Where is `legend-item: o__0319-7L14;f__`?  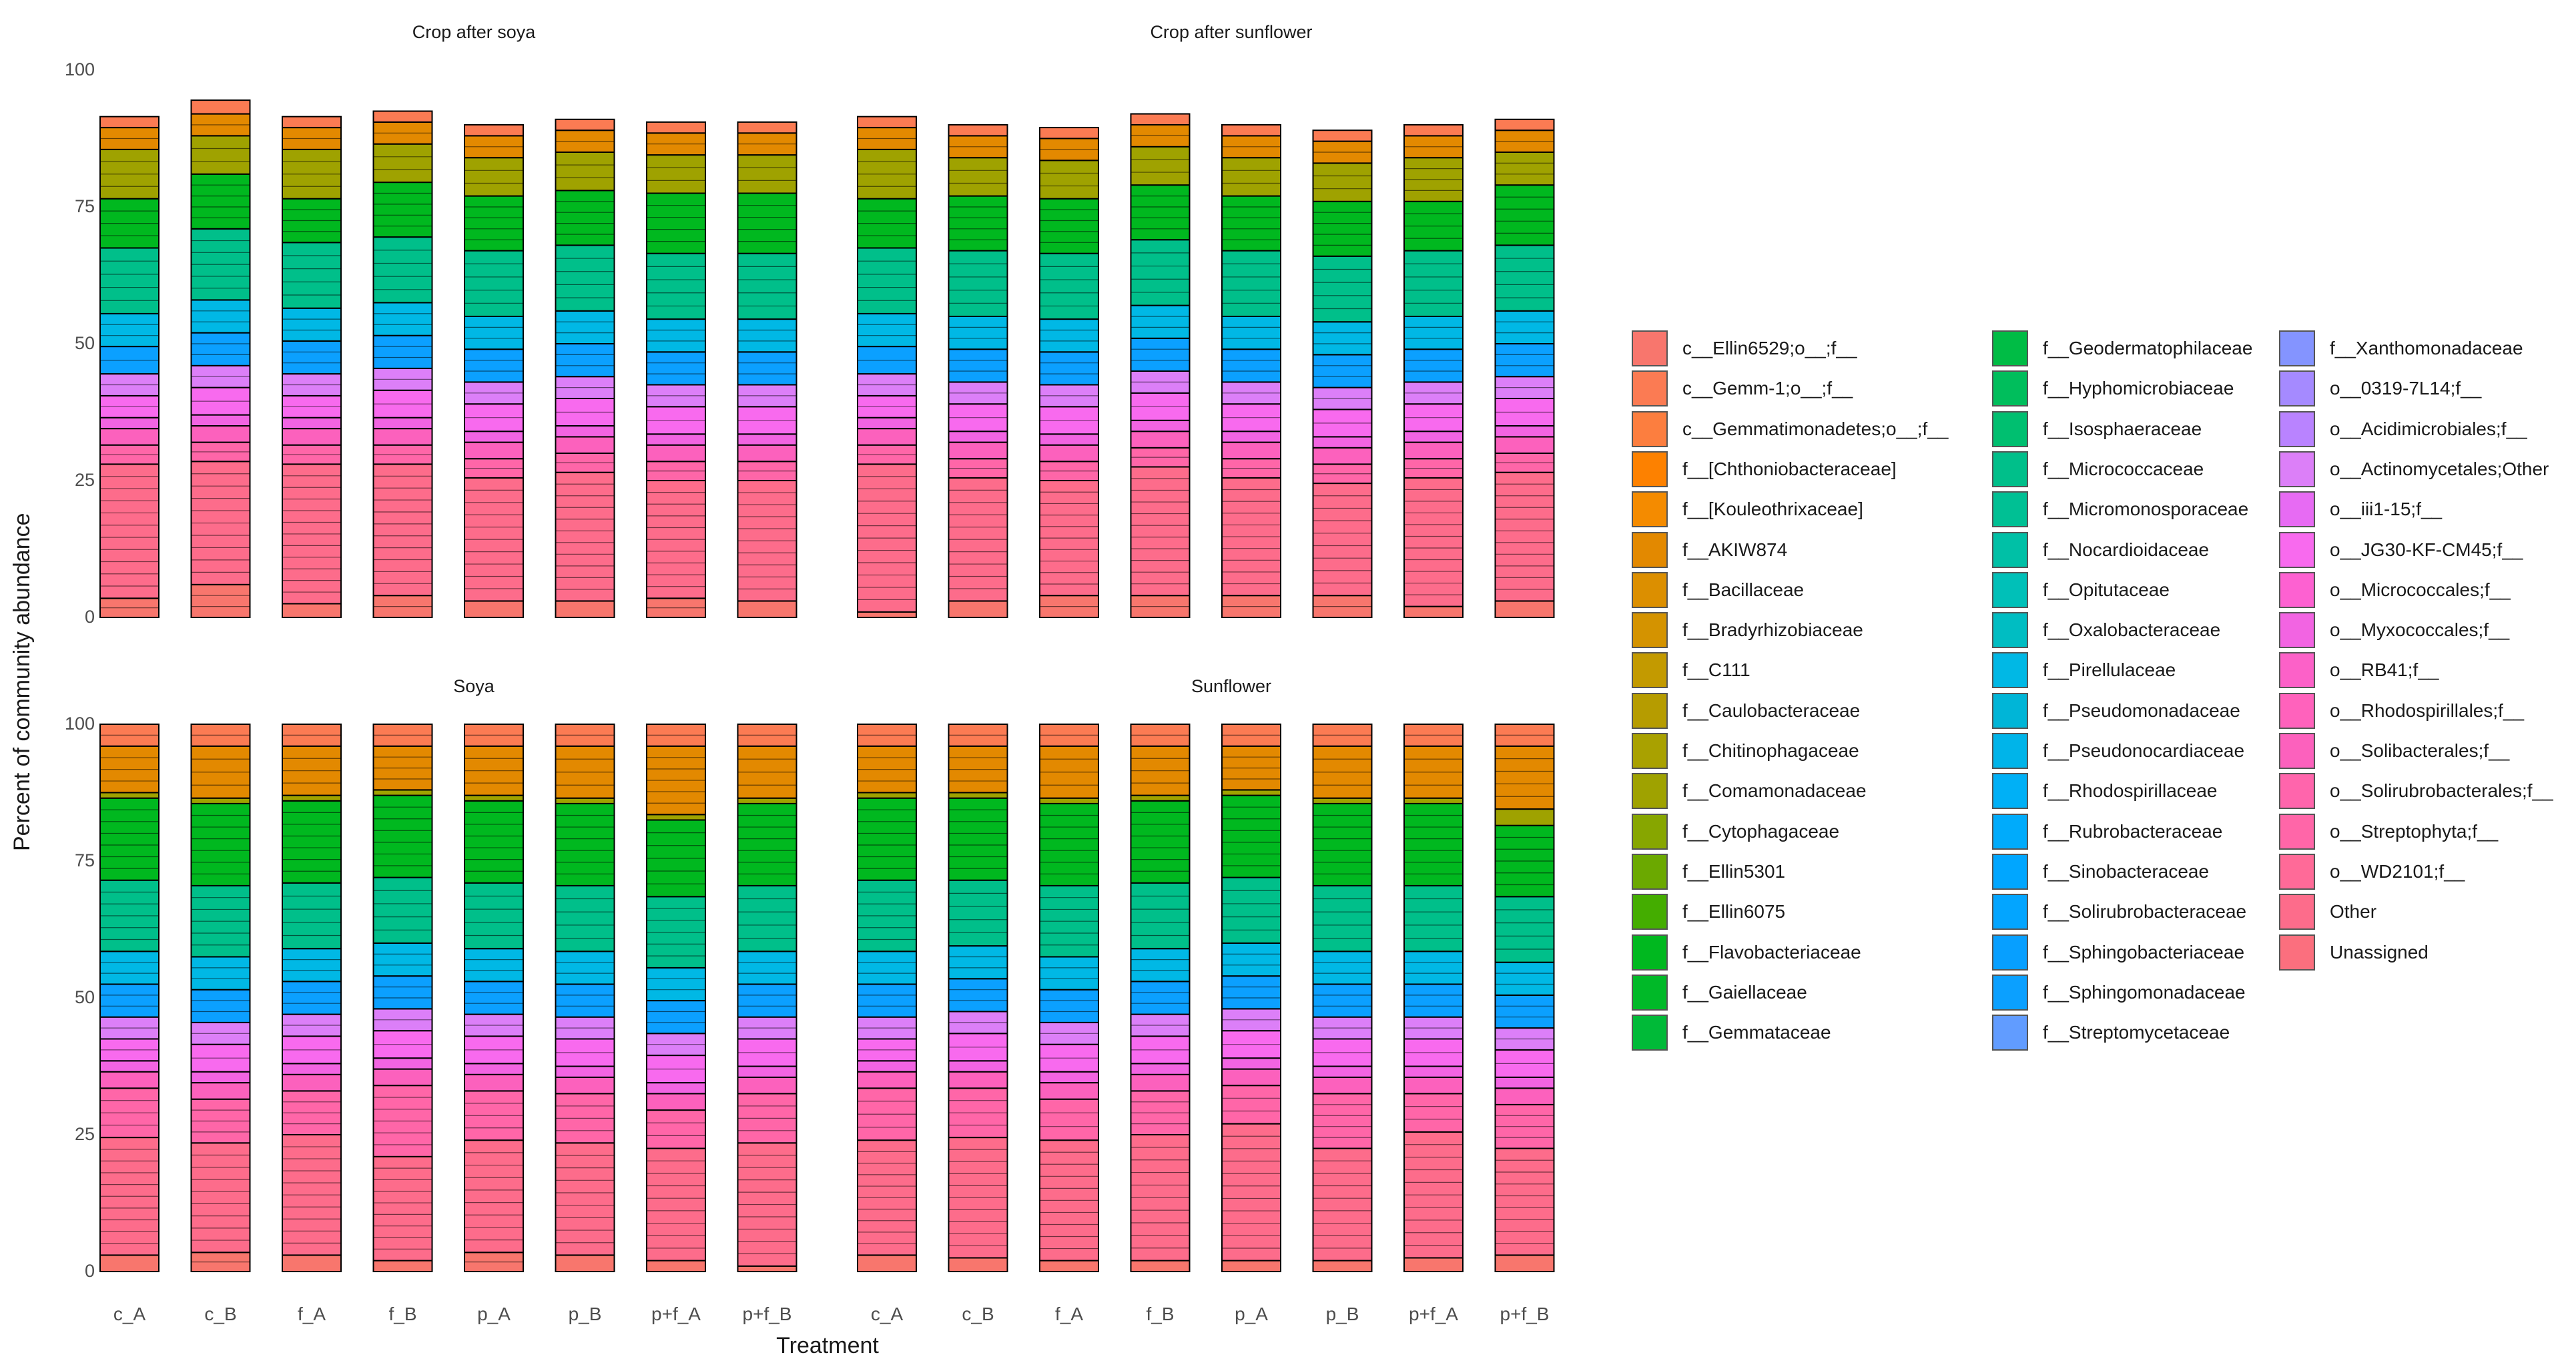 legend-item: o__0319-7L14;f__ is located at coordinates (2380, 388).